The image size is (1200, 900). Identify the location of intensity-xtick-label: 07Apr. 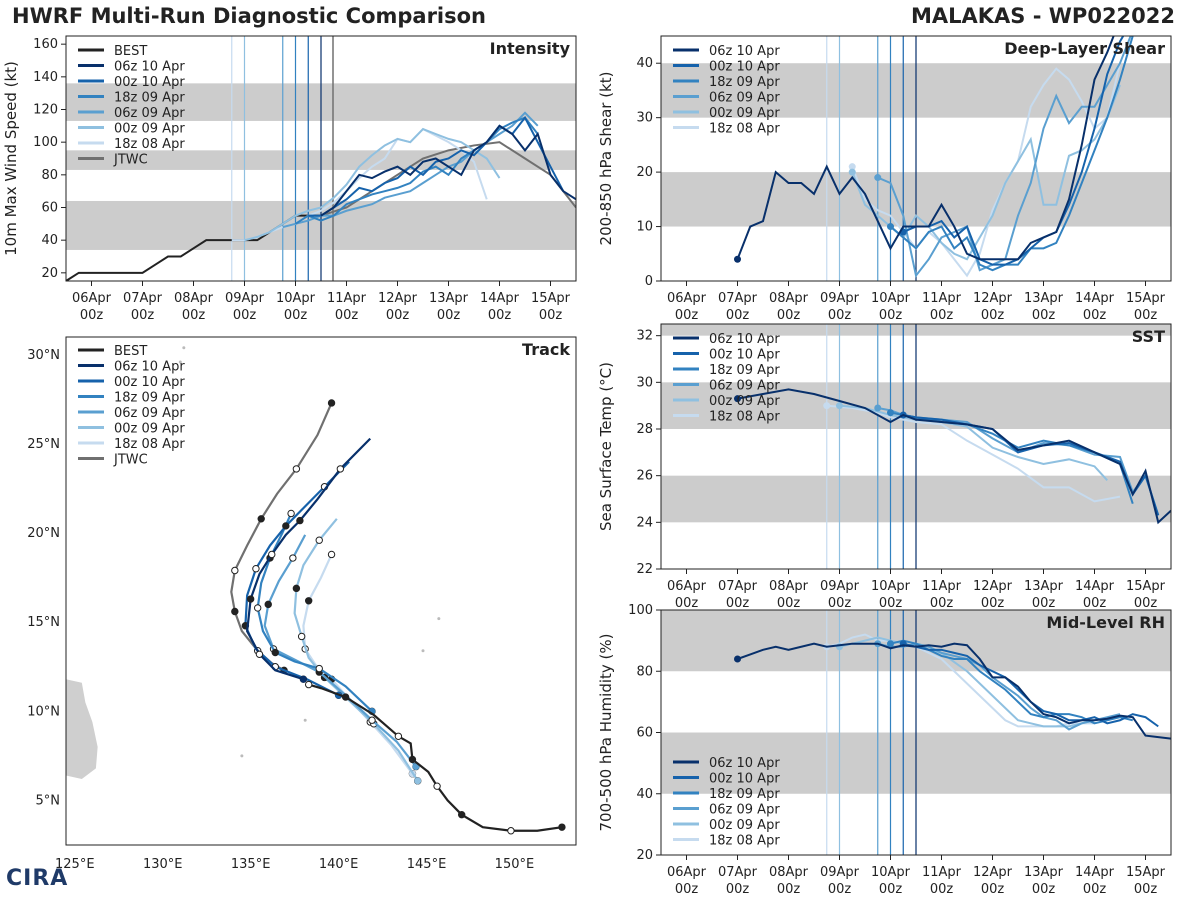
(143, 298).